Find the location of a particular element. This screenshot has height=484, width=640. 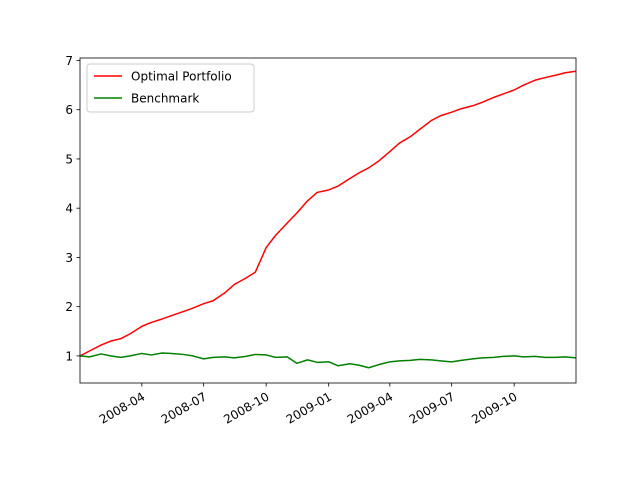

legend: Optimal Portfolio Benchmark is located at coordinates (170, 88).